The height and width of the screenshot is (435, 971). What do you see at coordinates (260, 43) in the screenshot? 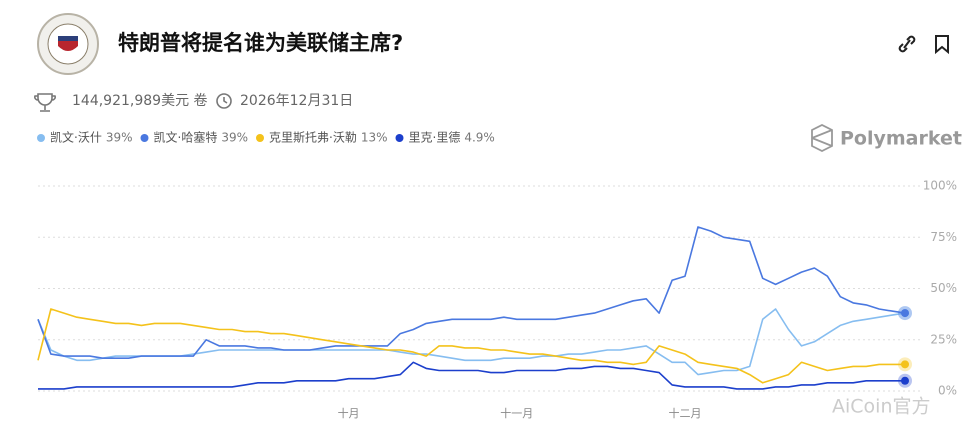
I see `title: 特朗普将提名谁为美联储主席?` at bounding box center [260, 43].